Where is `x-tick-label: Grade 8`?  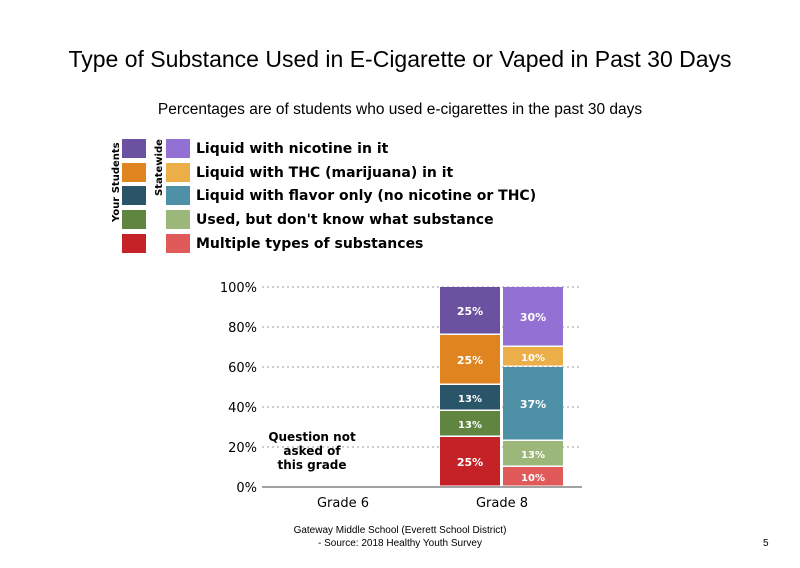
x-tick-label: Grade 8 is located at coordinates (502, 503).